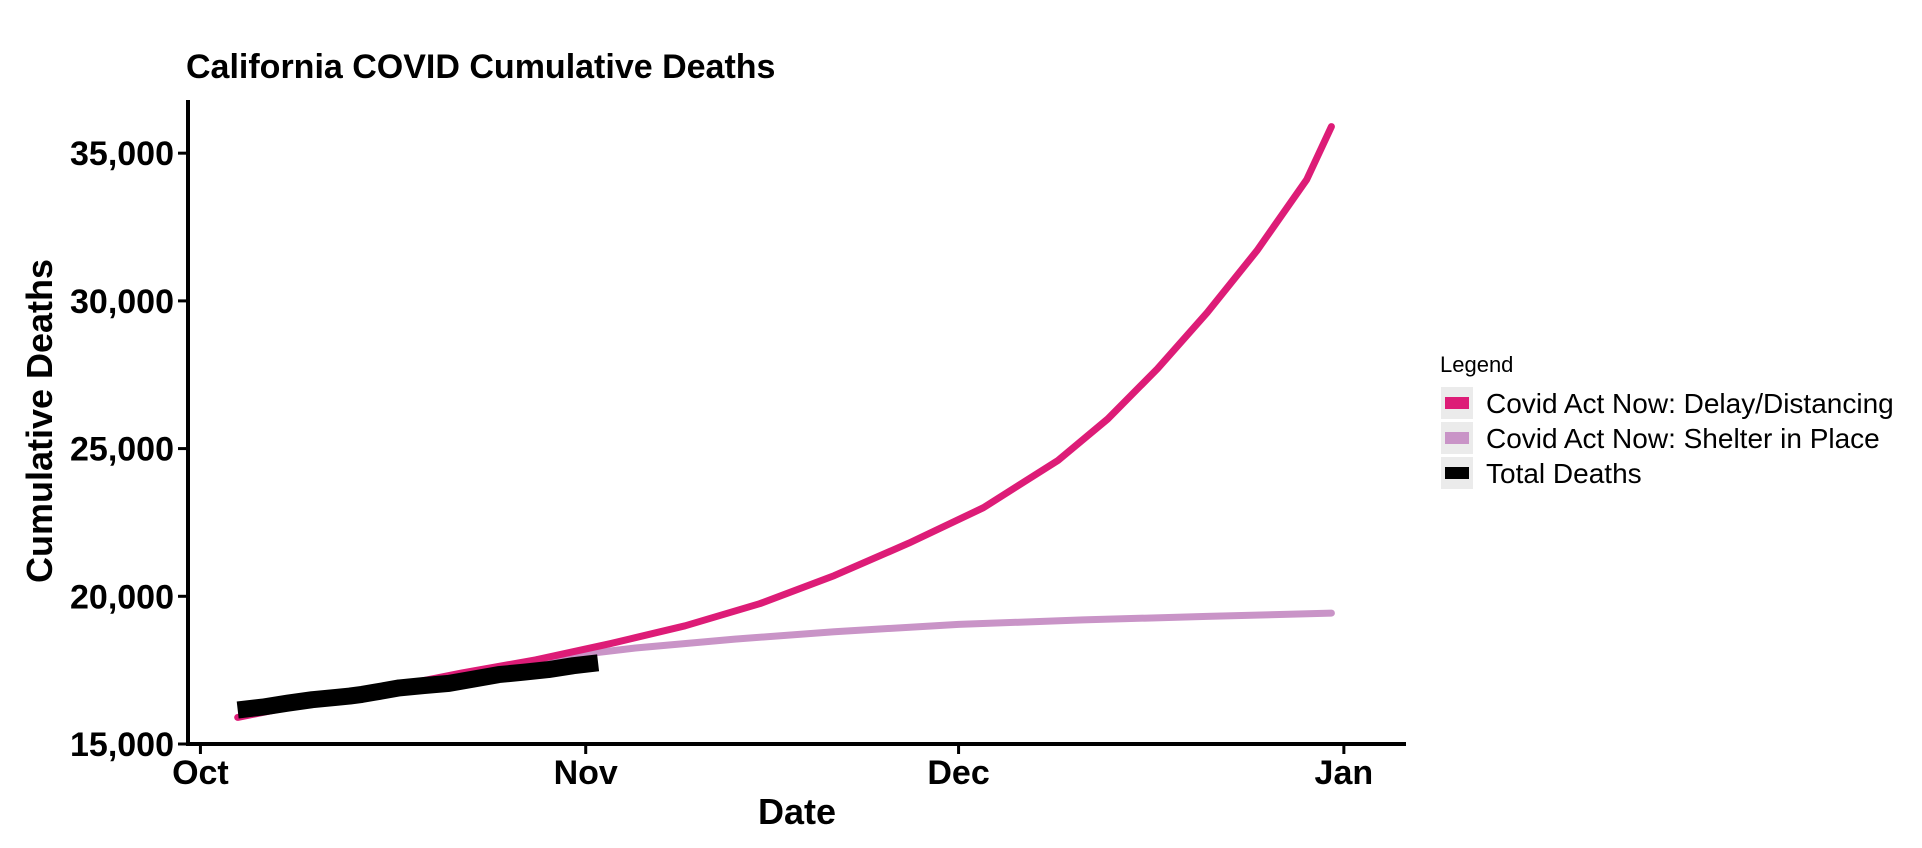 This screenshot has width=1922, height=848. Describe the element at coordinates (1476, 364) in the screenshot. I see `legend-title: Legend` at that location.